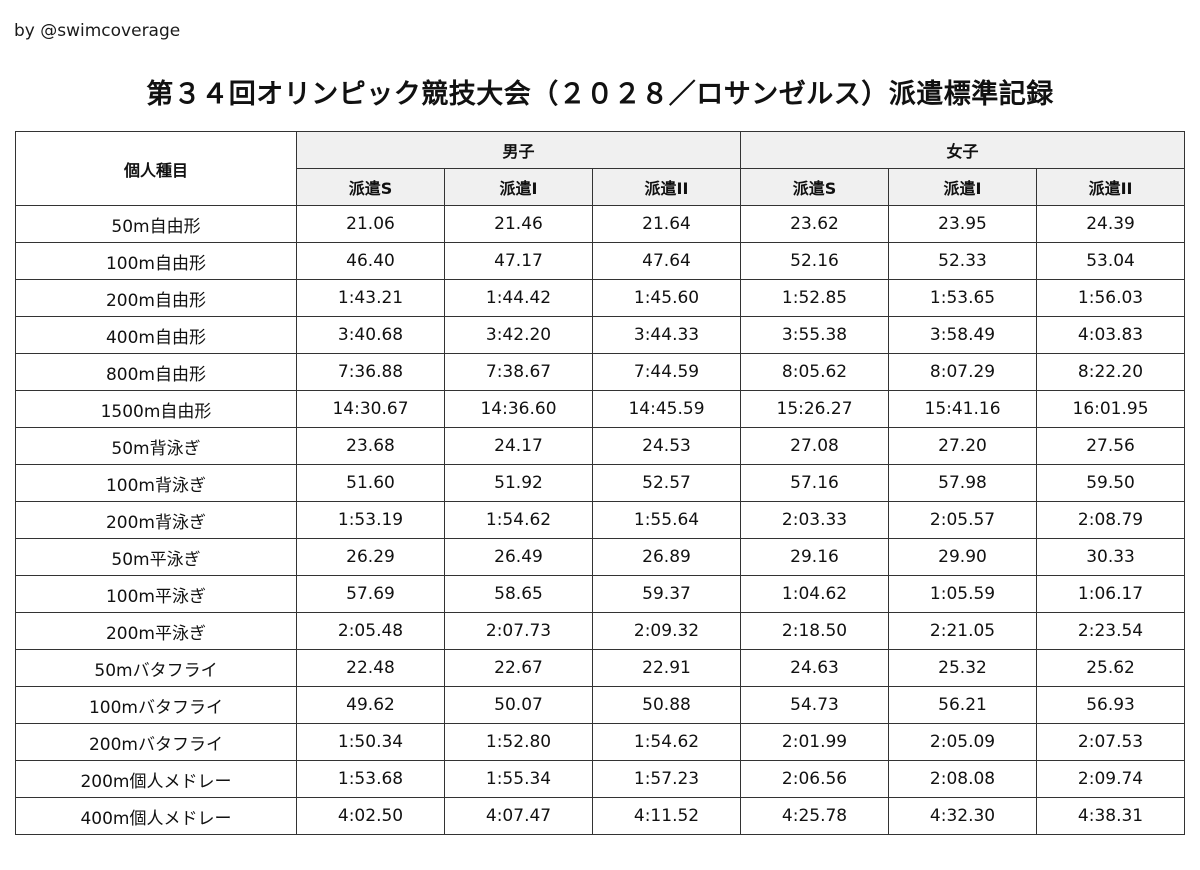  I want to click on record-cell: 59.37, so click(666, 594).